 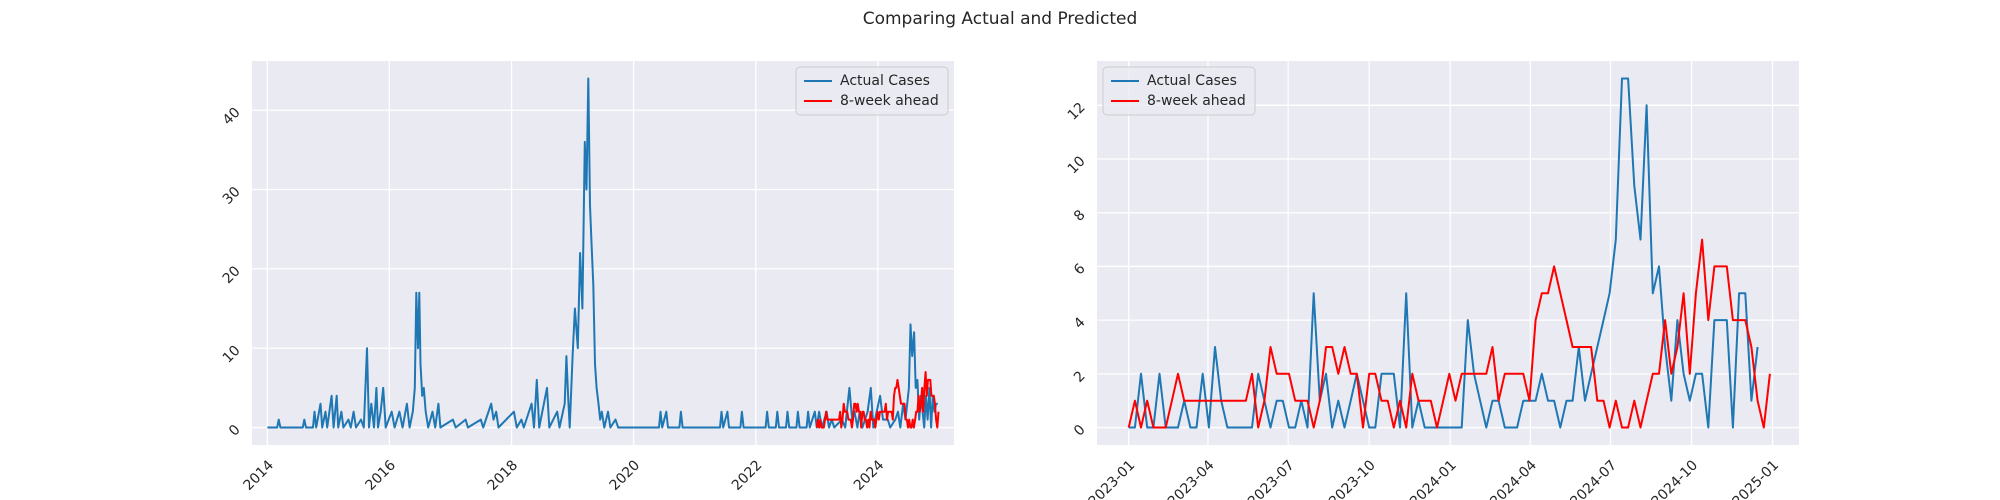 I want to click on x-tick-label: 2023-10, so click(x=1352, y=478).